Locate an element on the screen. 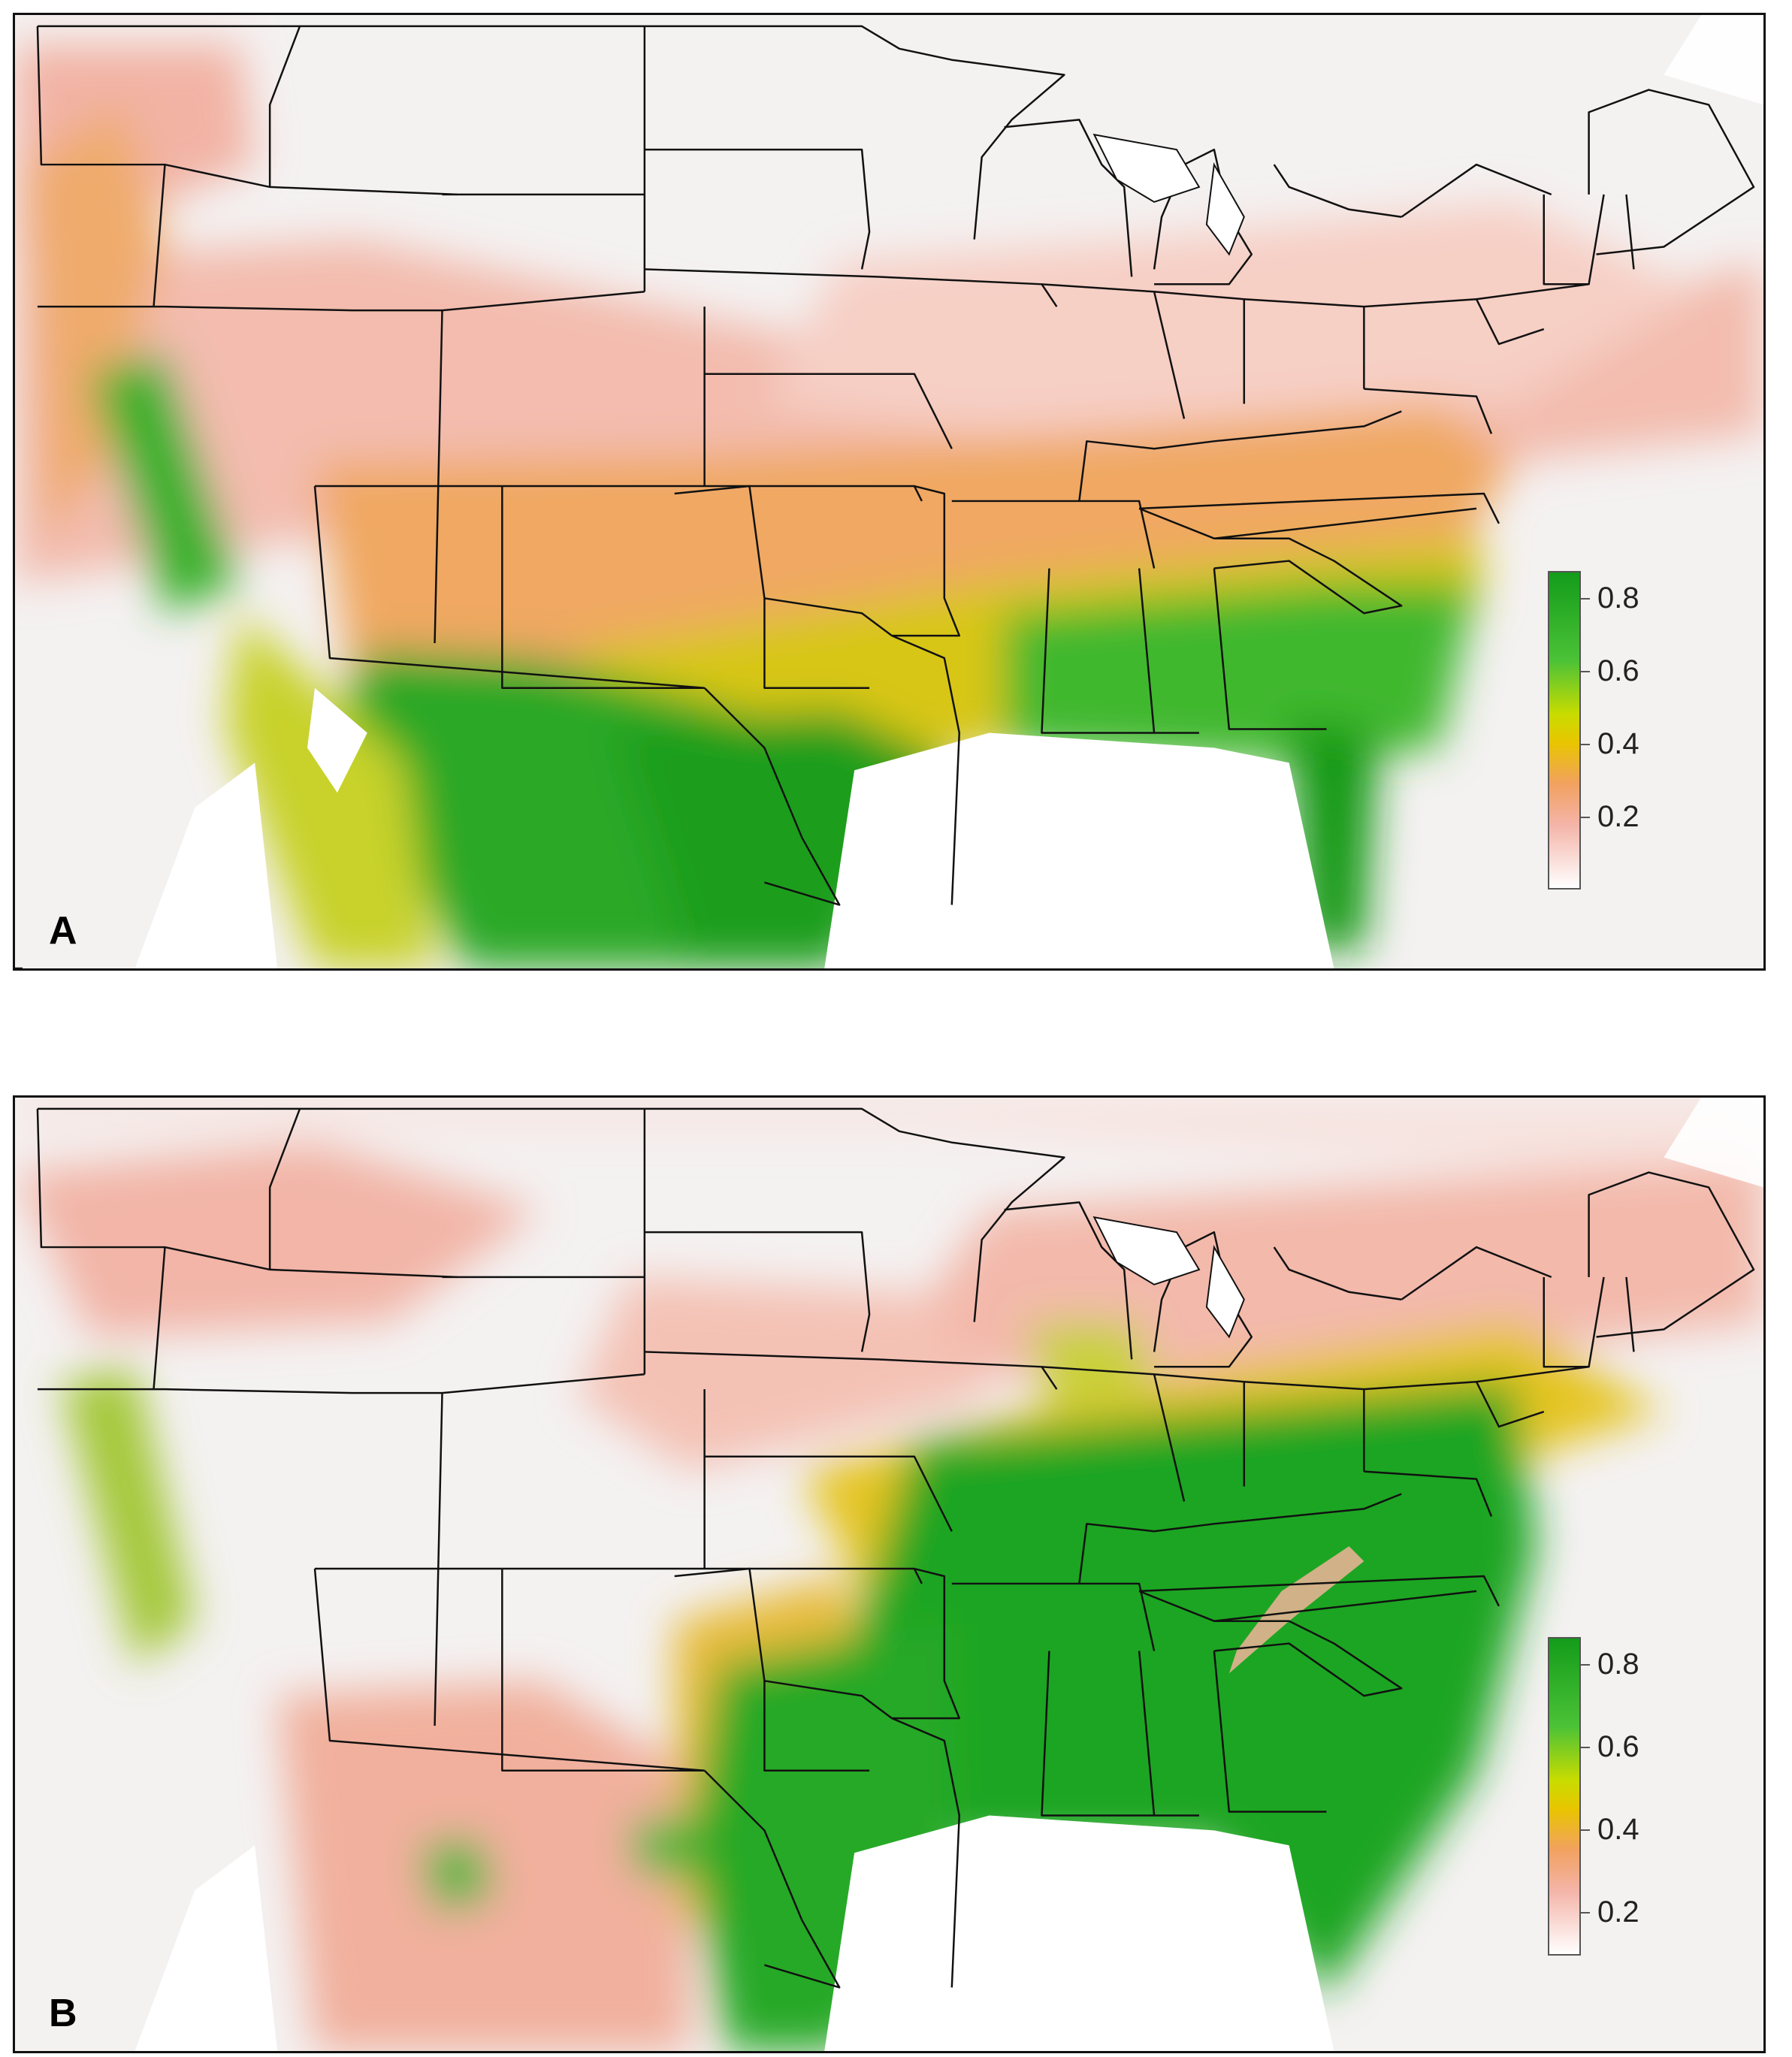 The height and width of the screenshot is (2057, 1792). panel-label: A is located at coordinates (63, 931).